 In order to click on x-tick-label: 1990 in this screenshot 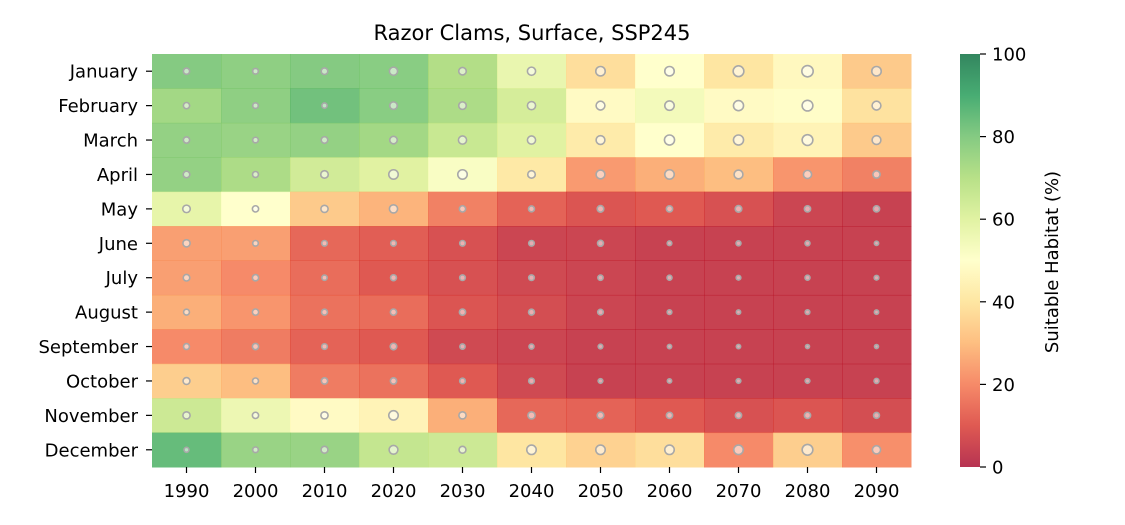, I will do `click(187, 491)`.